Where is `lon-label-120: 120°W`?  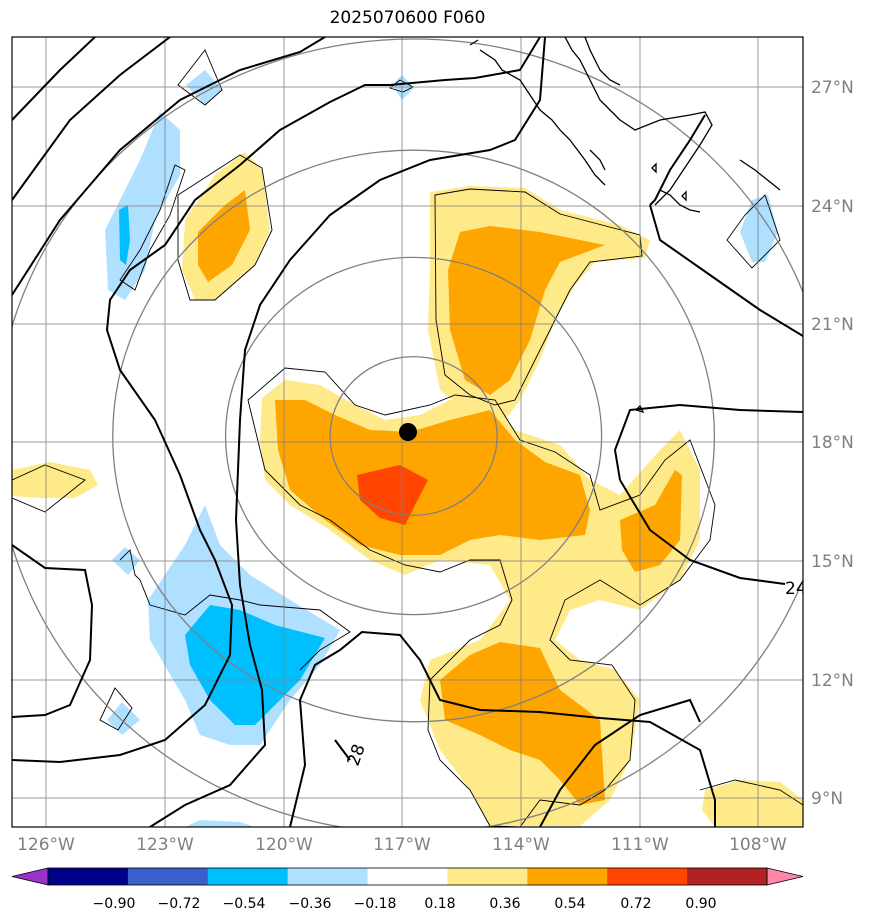 lon-label-120: 120°W is located at coordinates (284, 845).